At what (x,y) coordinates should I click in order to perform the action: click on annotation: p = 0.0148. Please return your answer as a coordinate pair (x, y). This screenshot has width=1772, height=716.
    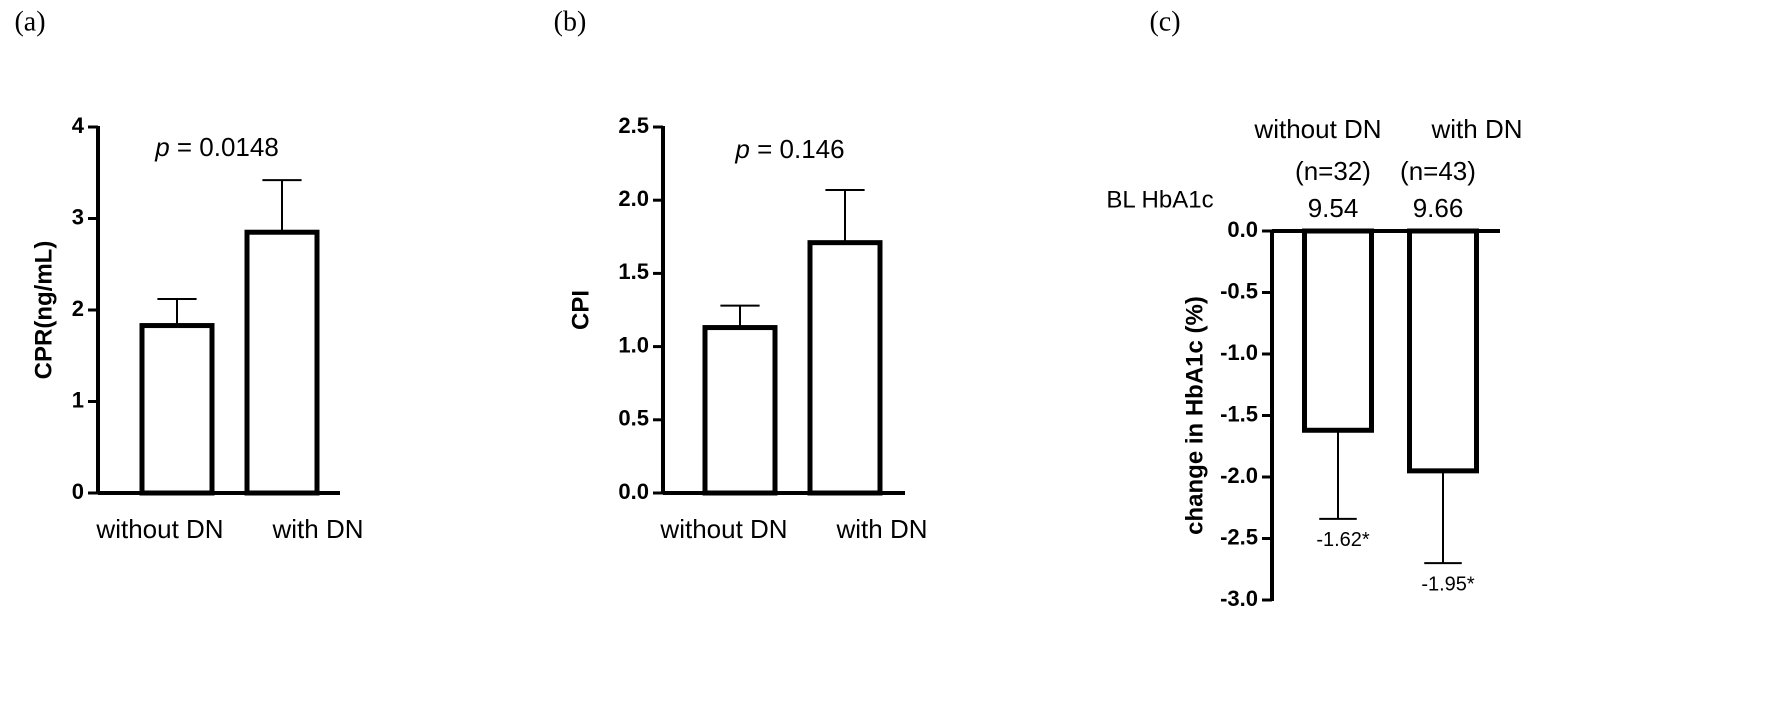
    Looking at the image, I should click on (216, 147).